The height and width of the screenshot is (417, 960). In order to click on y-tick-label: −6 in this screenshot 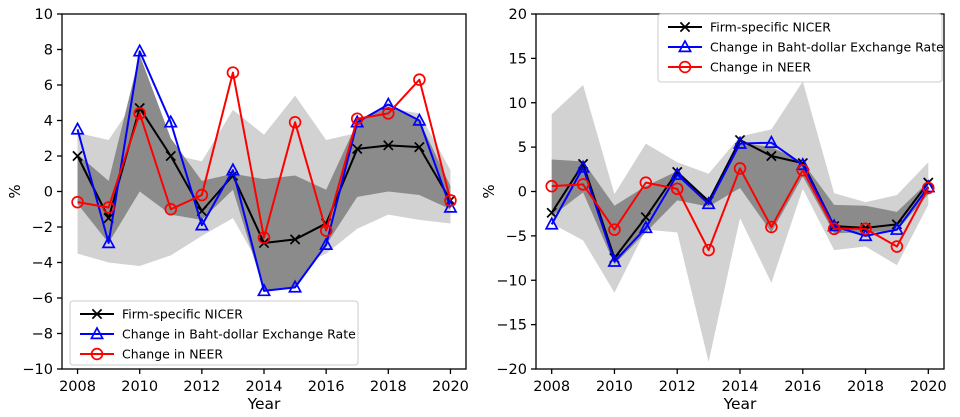, I will do `click(42, 299)`.